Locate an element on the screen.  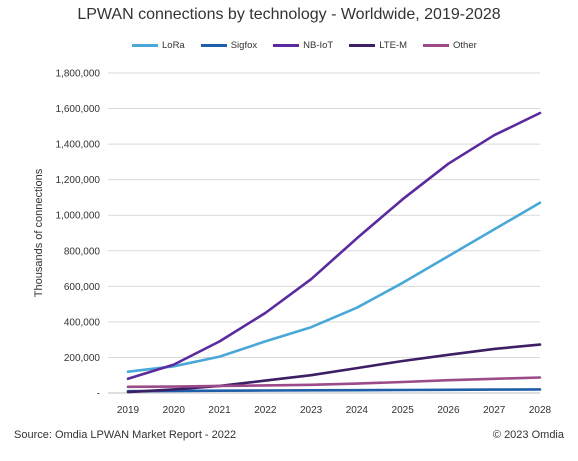
legend-item: LoRa is located at coordinates (158, 45).